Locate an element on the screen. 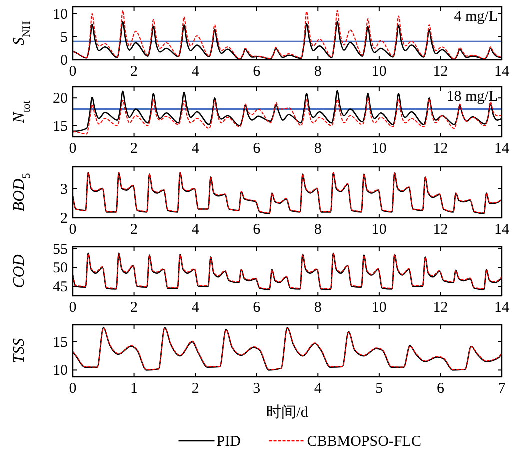 This screenshot has height=457, width=527. legend-label: PID is located at coordinates (229, 442).